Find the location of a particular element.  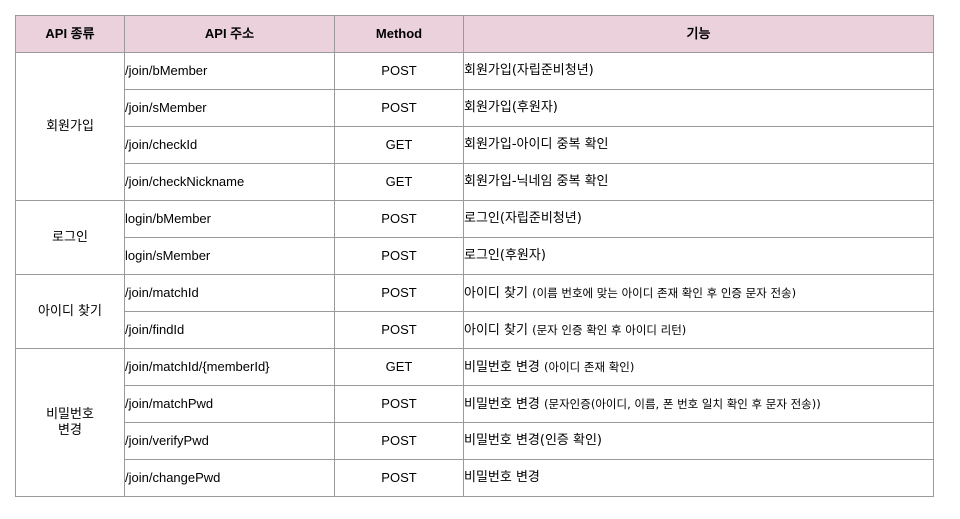

api-group-label: 로그인 is located at coordinates (70, 237).